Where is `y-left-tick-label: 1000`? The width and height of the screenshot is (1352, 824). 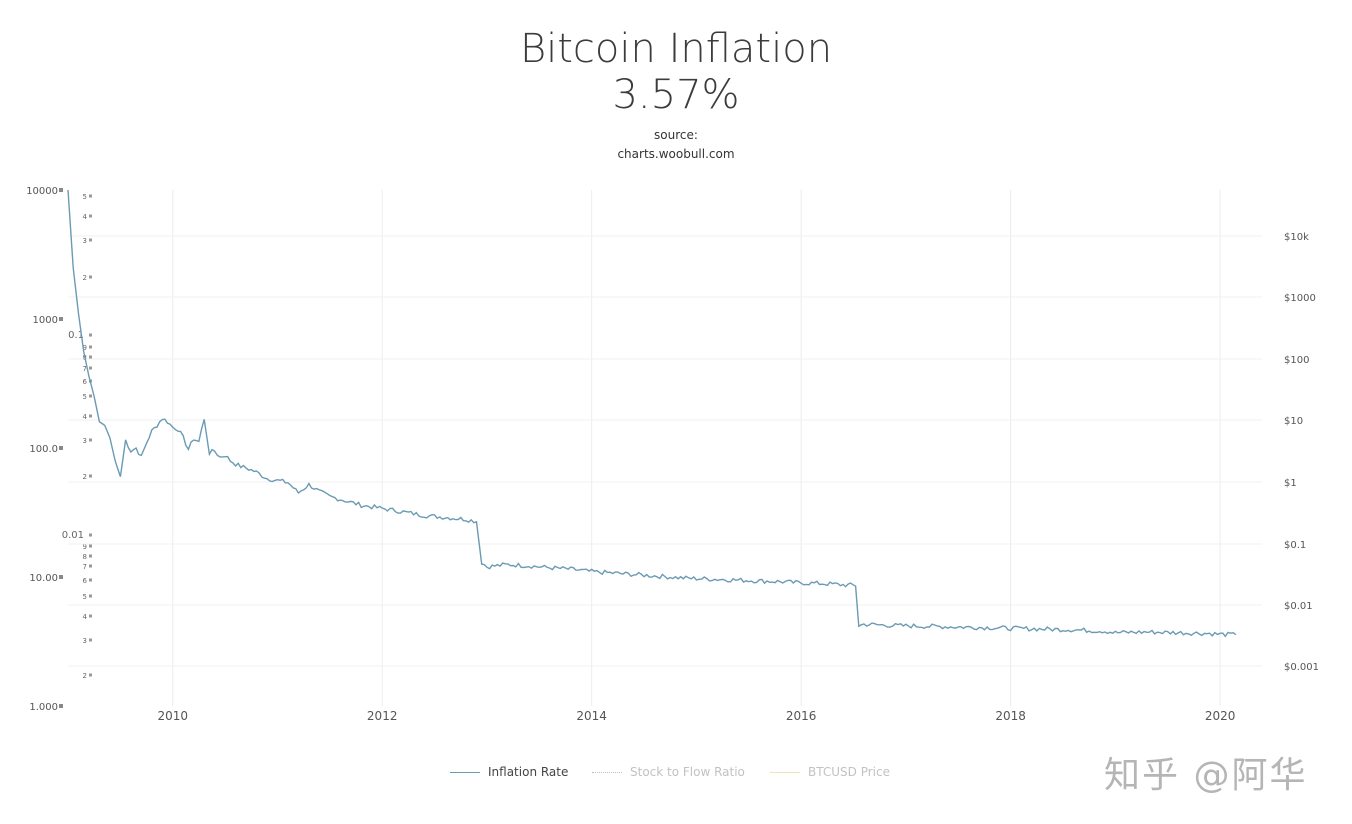
y-left-tick-label: 1000 is located at coordinates (45, 320).